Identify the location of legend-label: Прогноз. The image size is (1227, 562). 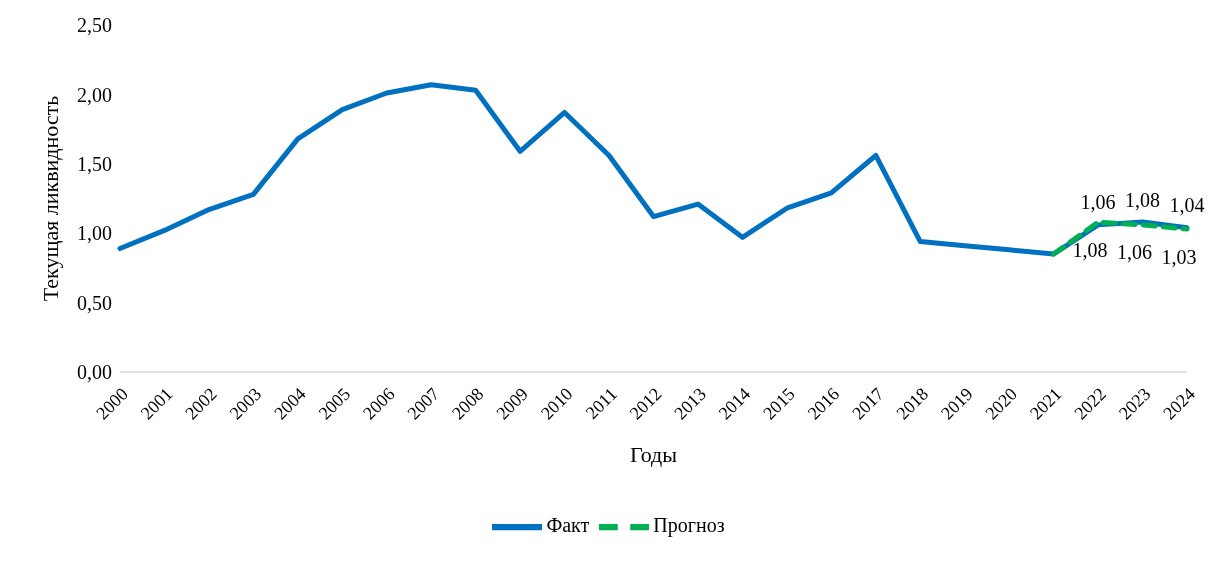
(689, 524).